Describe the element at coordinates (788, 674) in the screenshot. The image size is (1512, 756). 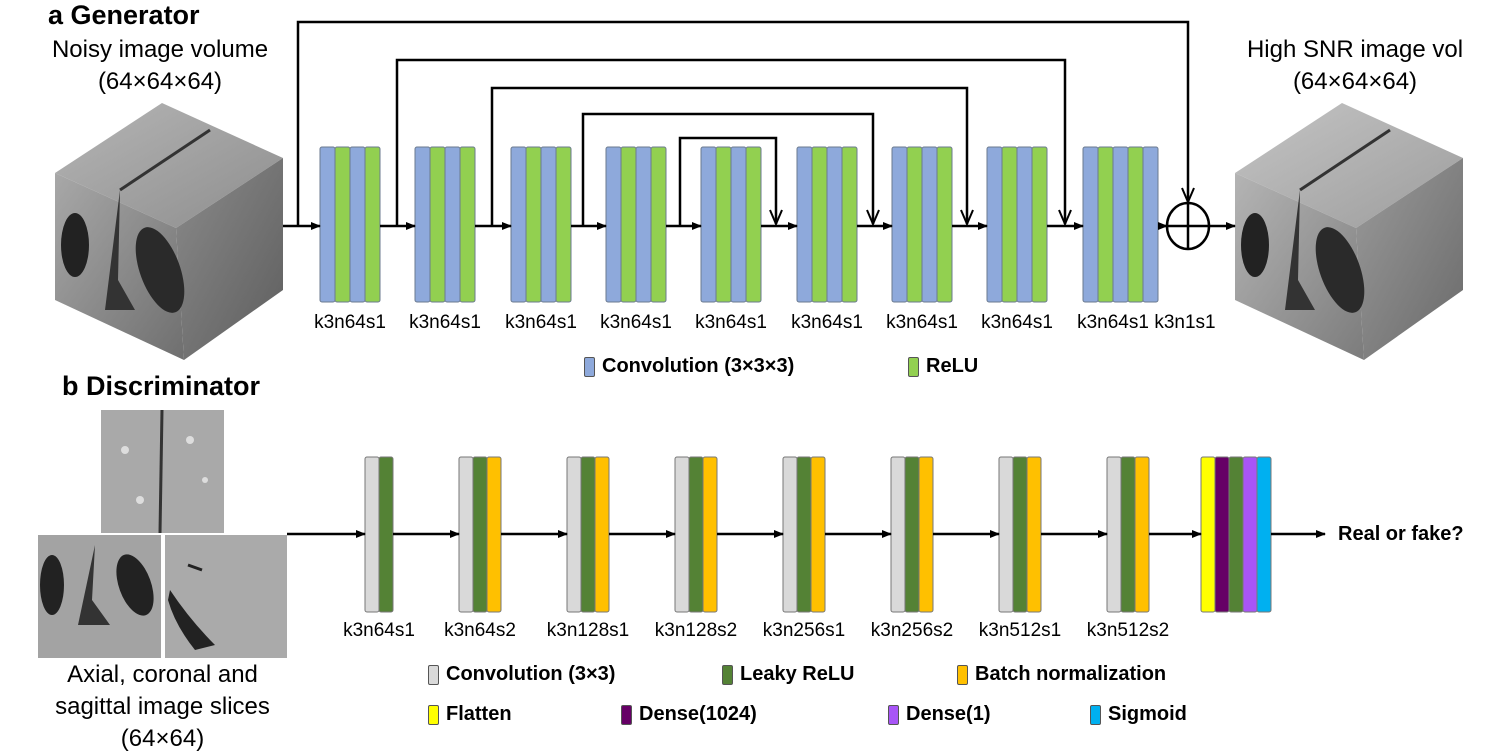
I see `disc-legend-lrelu: Leaky ReLU` at that location.